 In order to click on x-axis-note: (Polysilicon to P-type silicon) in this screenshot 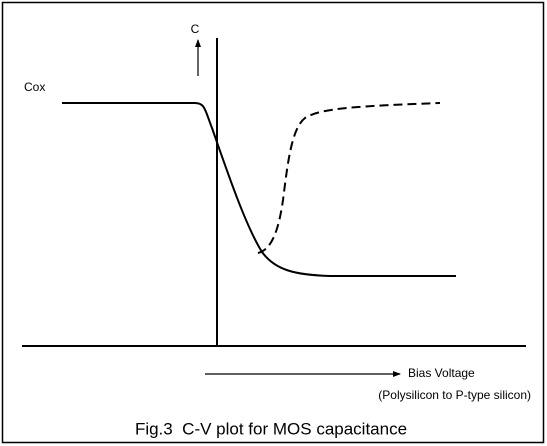, I will do `click(454, 395)`.